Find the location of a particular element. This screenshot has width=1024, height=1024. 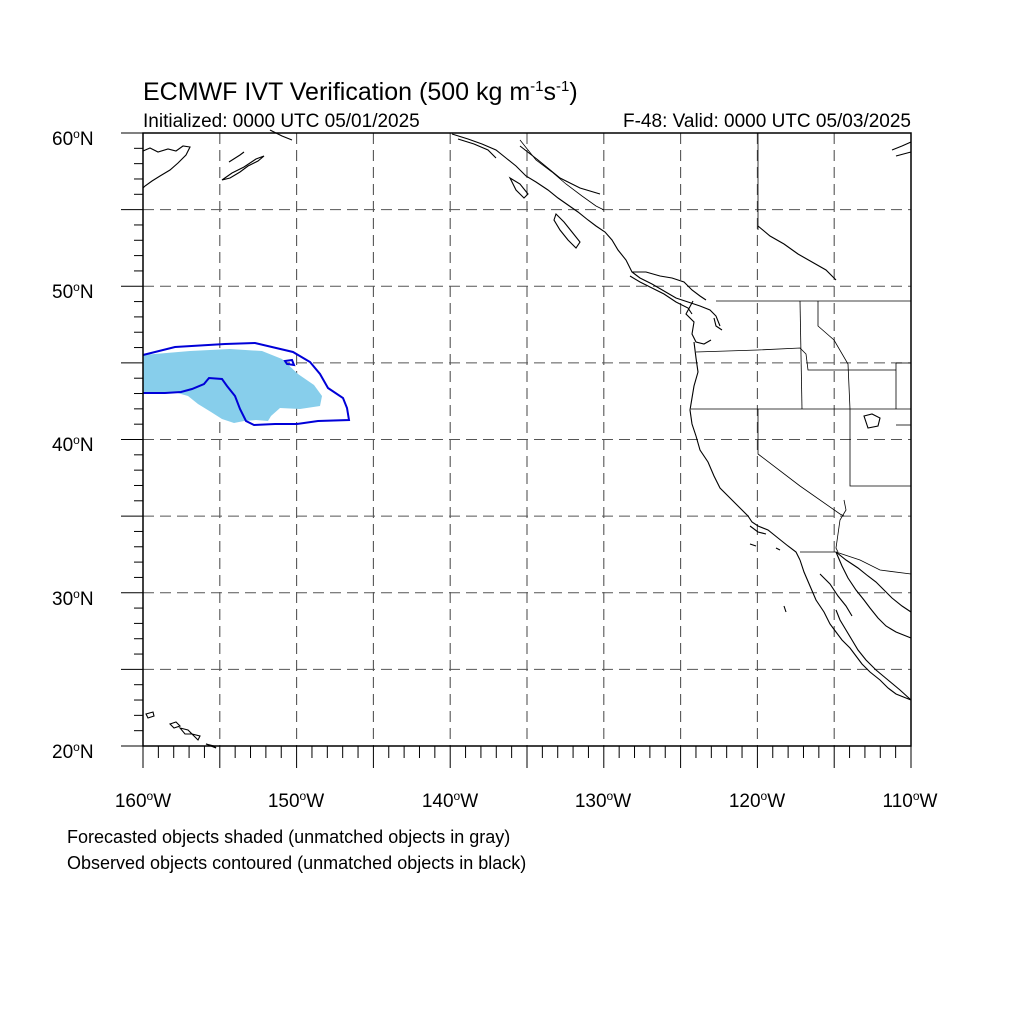

observed-ivt-contour is located at coordinates (246, 384).